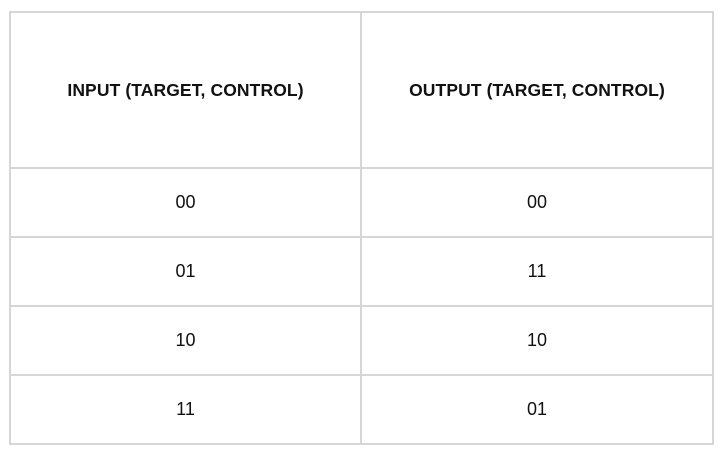  Describe the element at coordinates (185, 409) in the screenshot. I see `input-cell: 11` at that location.